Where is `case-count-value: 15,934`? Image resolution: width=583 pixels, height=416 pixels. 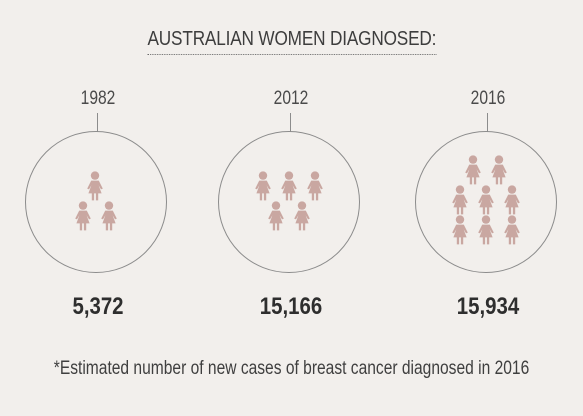
case-count-value: 15,934 is located at coordinates (488, 306).